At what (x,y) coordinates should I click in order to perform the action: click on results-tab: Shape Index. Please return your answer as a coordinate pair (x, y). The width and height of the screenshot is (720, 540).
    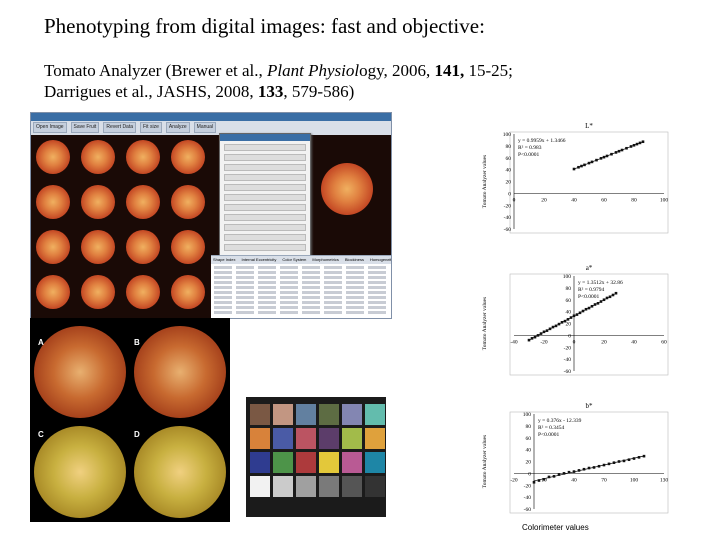
    Looking at the image, I should click on (224, 259).